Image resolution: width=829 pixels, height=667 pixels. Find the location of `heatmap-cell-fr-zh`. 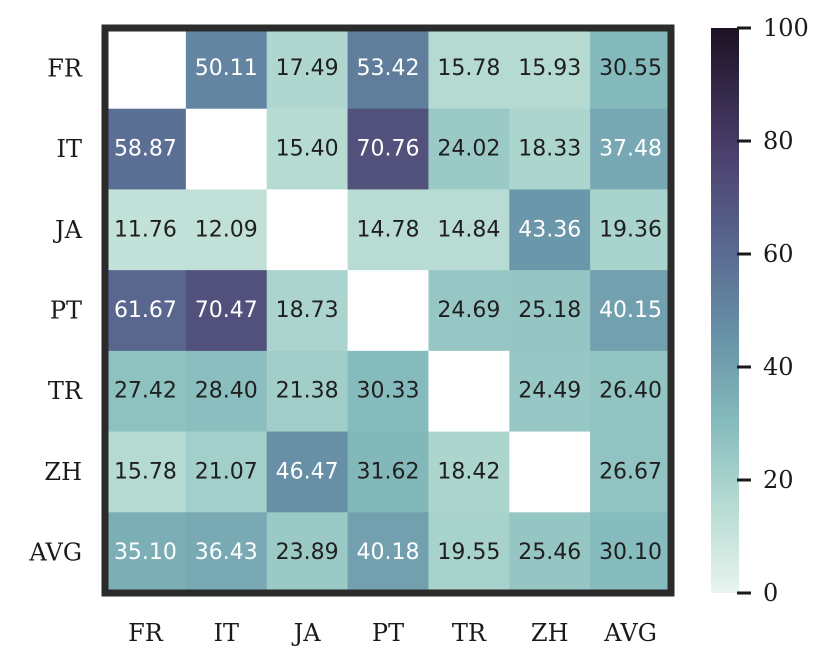

heatmap-cell-fr-zh is located at coordinates (550, 69).